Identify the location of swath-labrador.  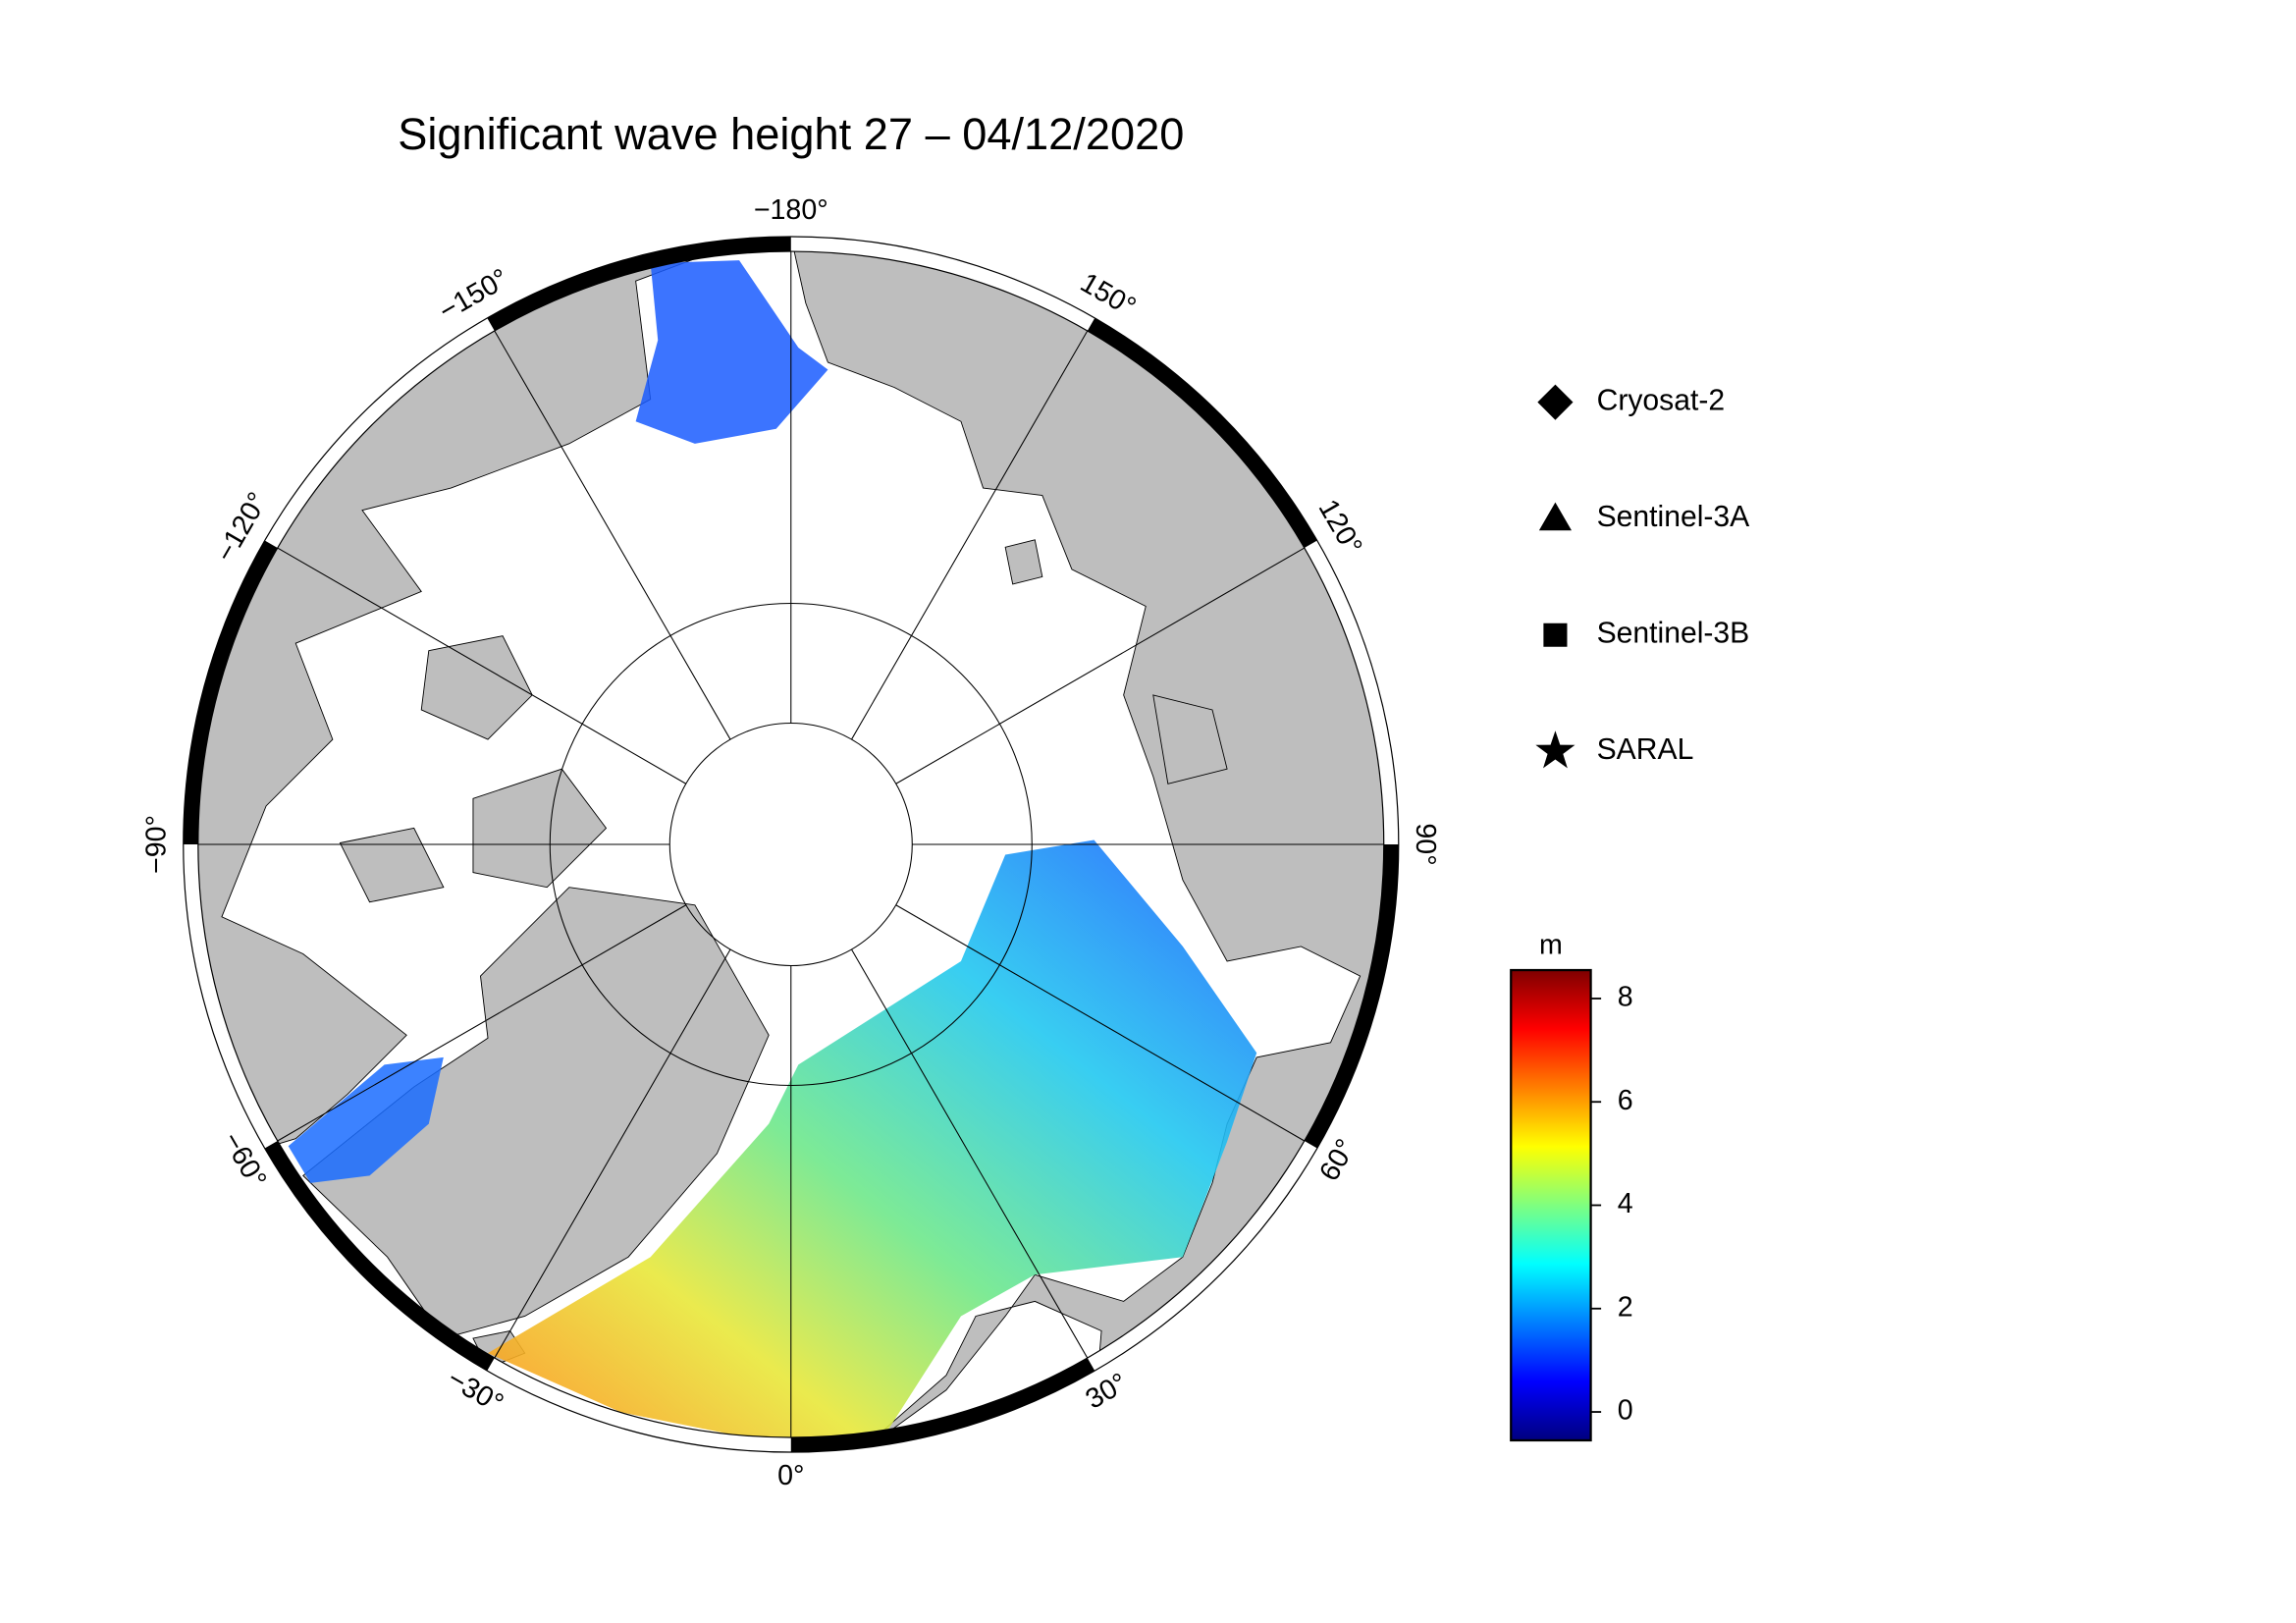
(366, 1119).